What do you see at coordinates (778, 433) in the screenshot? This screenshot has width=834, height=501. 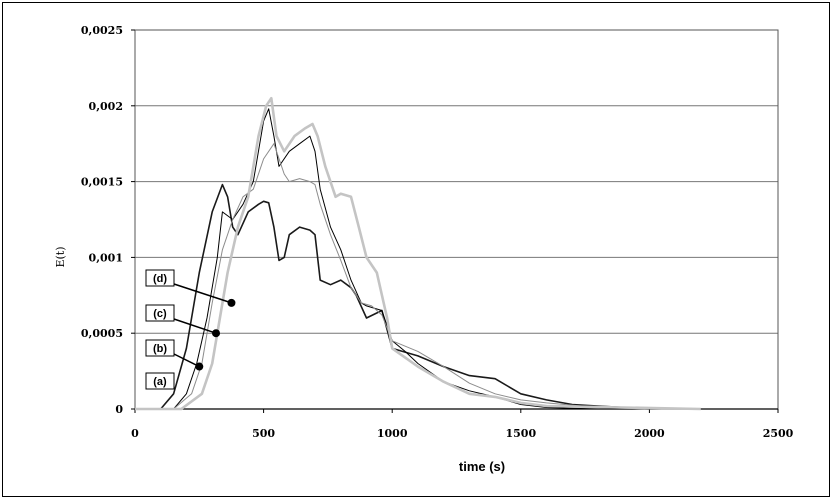 I see `x-tick-label: 2500` at bounding box center [778, 433].